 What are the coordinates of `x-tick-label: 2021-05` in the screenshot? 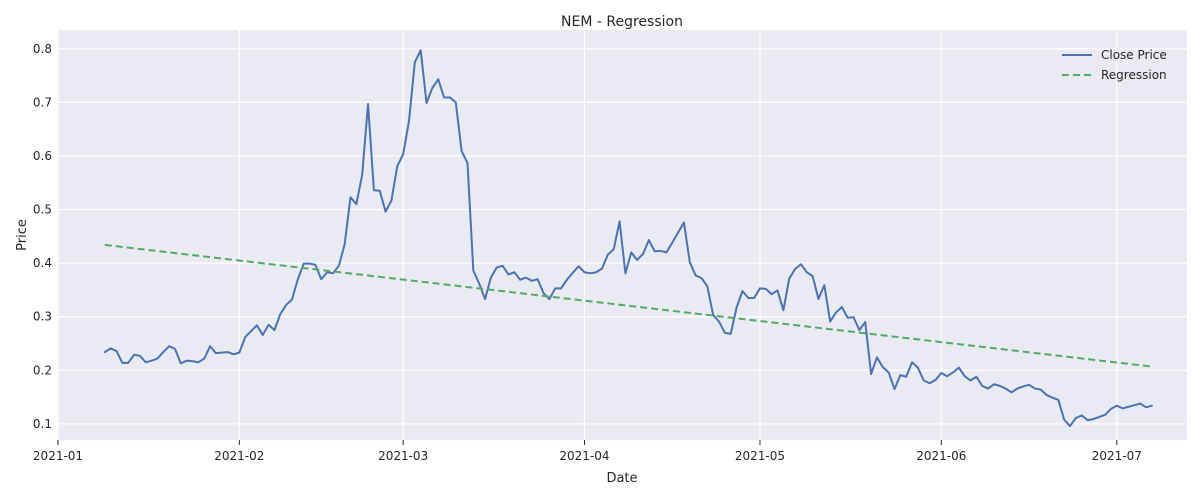 It's located at (760, 456).